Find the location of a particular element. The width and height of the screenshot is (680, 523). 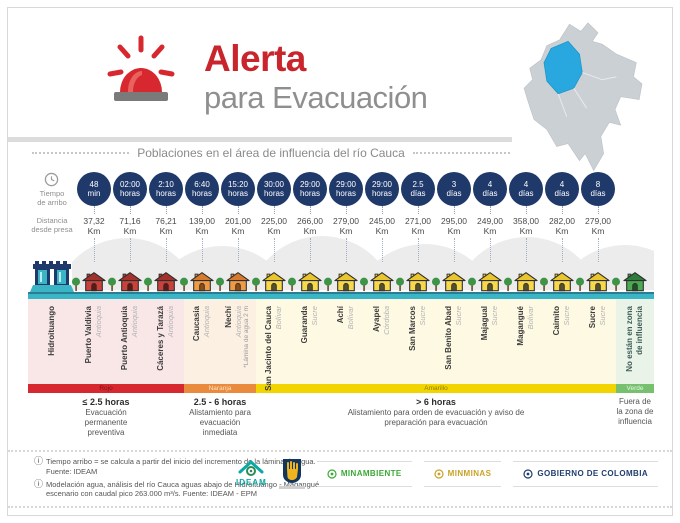

logo-gobierno: GOBIERNO DE COLOMBIA is located at coordinates (585, 473).